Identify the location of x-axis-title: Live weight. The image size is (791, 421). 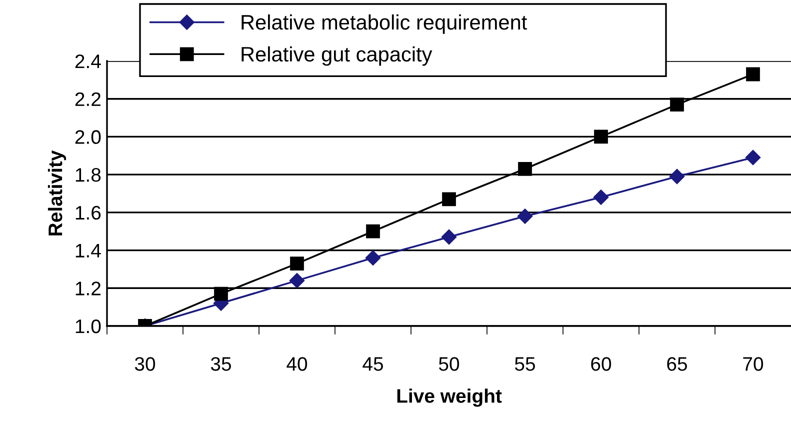
(449, 397).